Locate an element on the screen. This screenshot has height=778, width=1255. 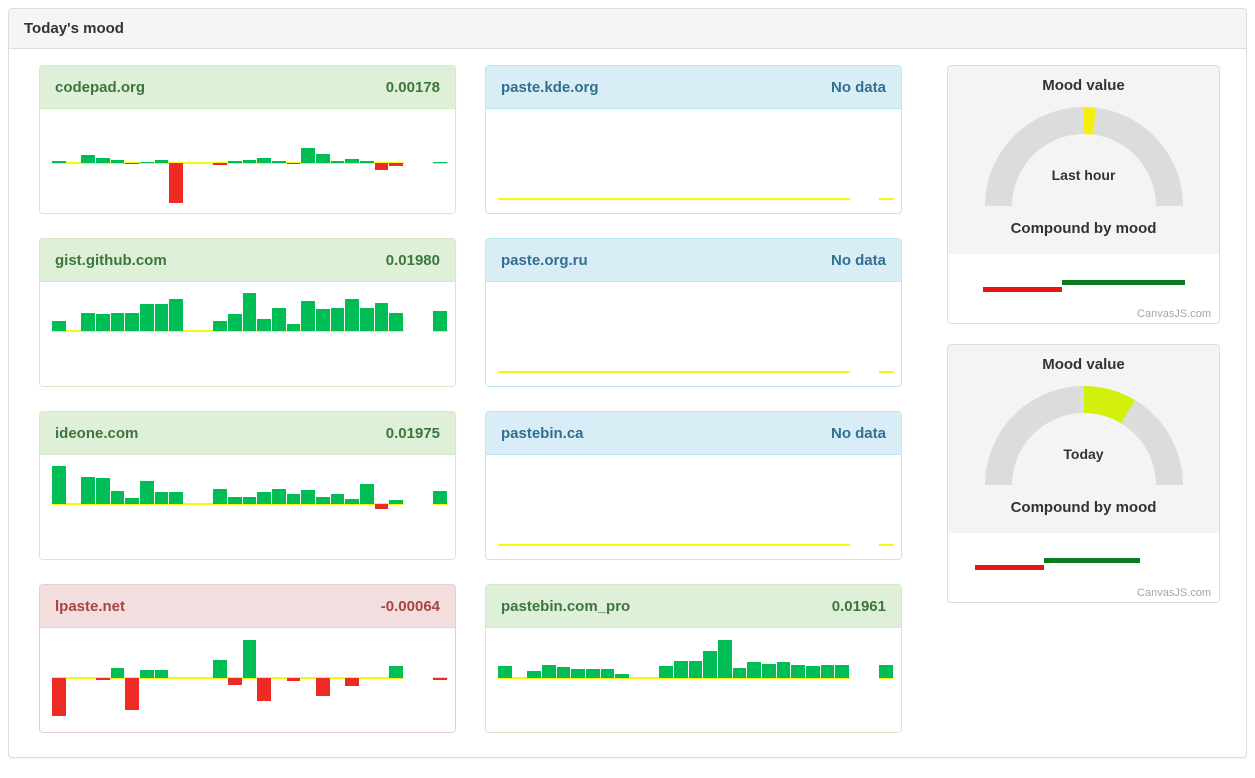
compound-positive-bar is located at coordinates (1123, 282).